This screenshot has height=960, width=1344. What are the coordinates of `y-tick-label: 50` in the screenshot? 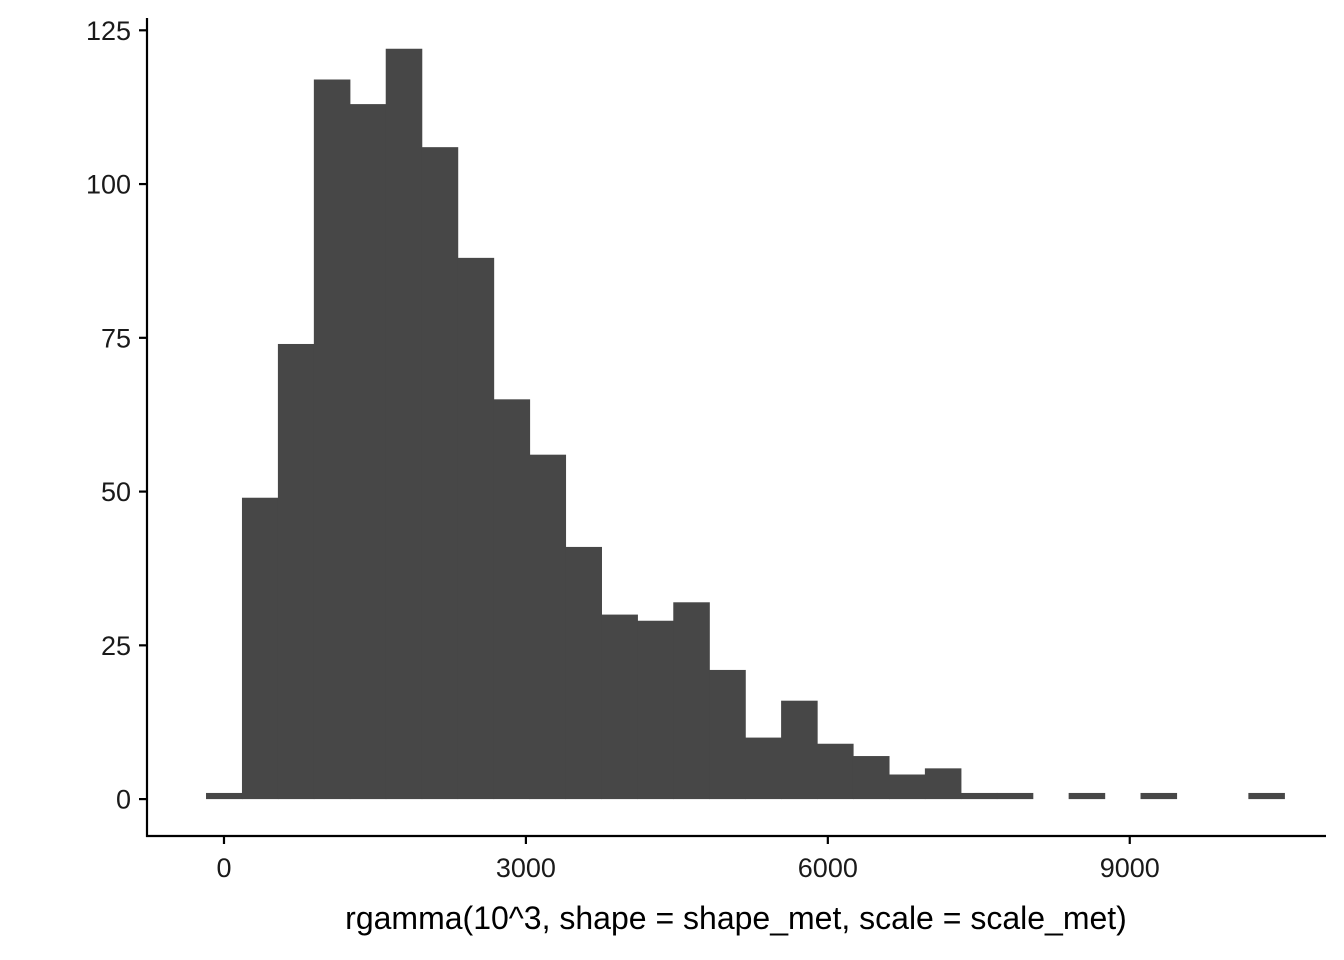 It's located at (116, 492).